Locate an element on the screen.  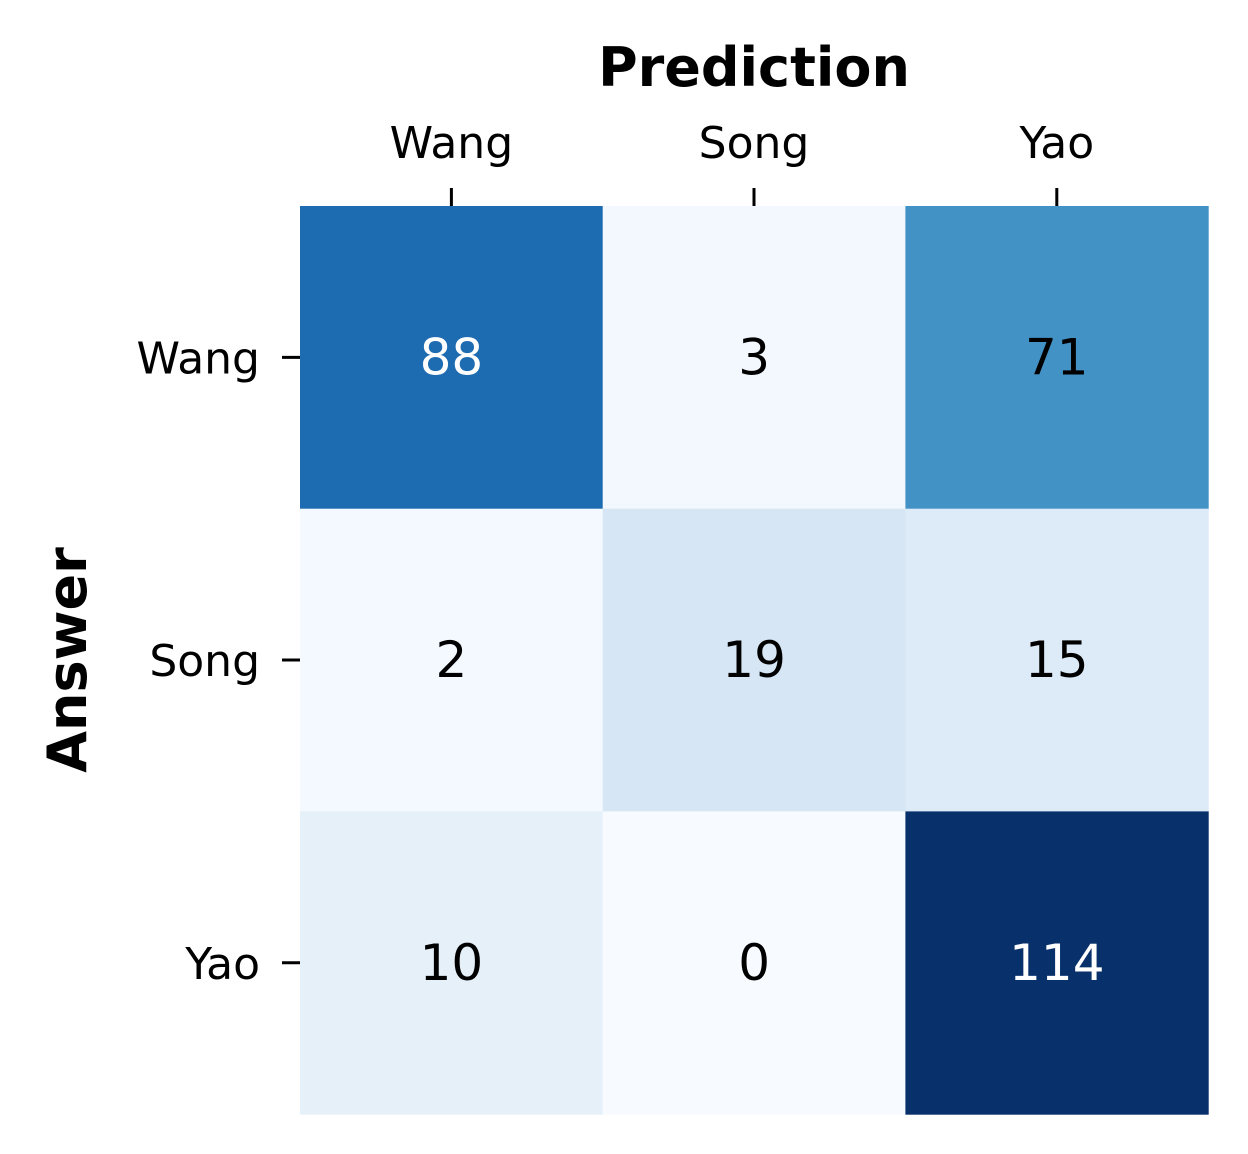
cell-value-label: 114 is located at coordinates (1056, 963).